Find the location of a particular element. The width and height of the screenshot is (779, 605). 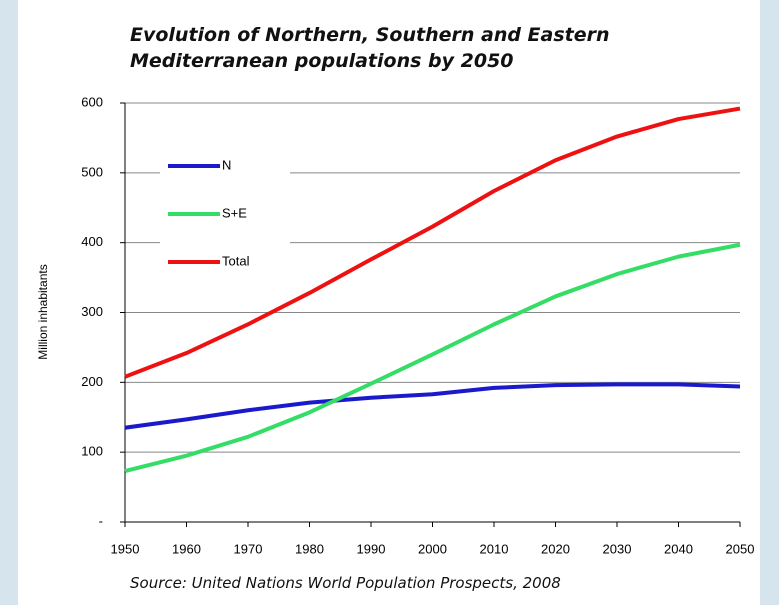

x-tick-label: 2000 is located at coordinates (432, 548).